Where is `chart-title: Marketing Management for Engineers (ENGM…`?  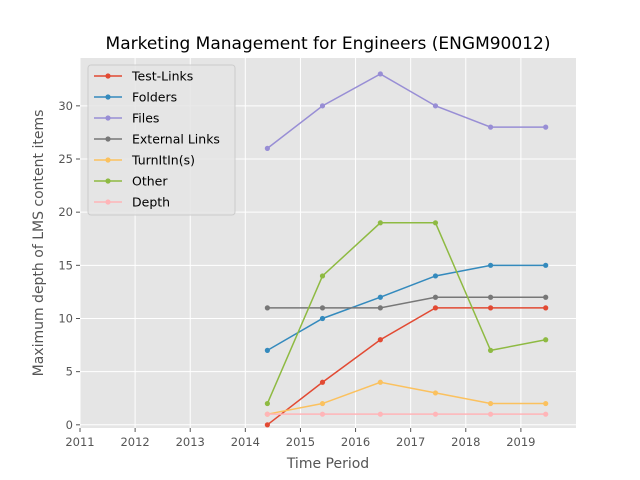 chart-title: Marketing Management for Engineers (ENGM… is located at coordinates (328, 44).